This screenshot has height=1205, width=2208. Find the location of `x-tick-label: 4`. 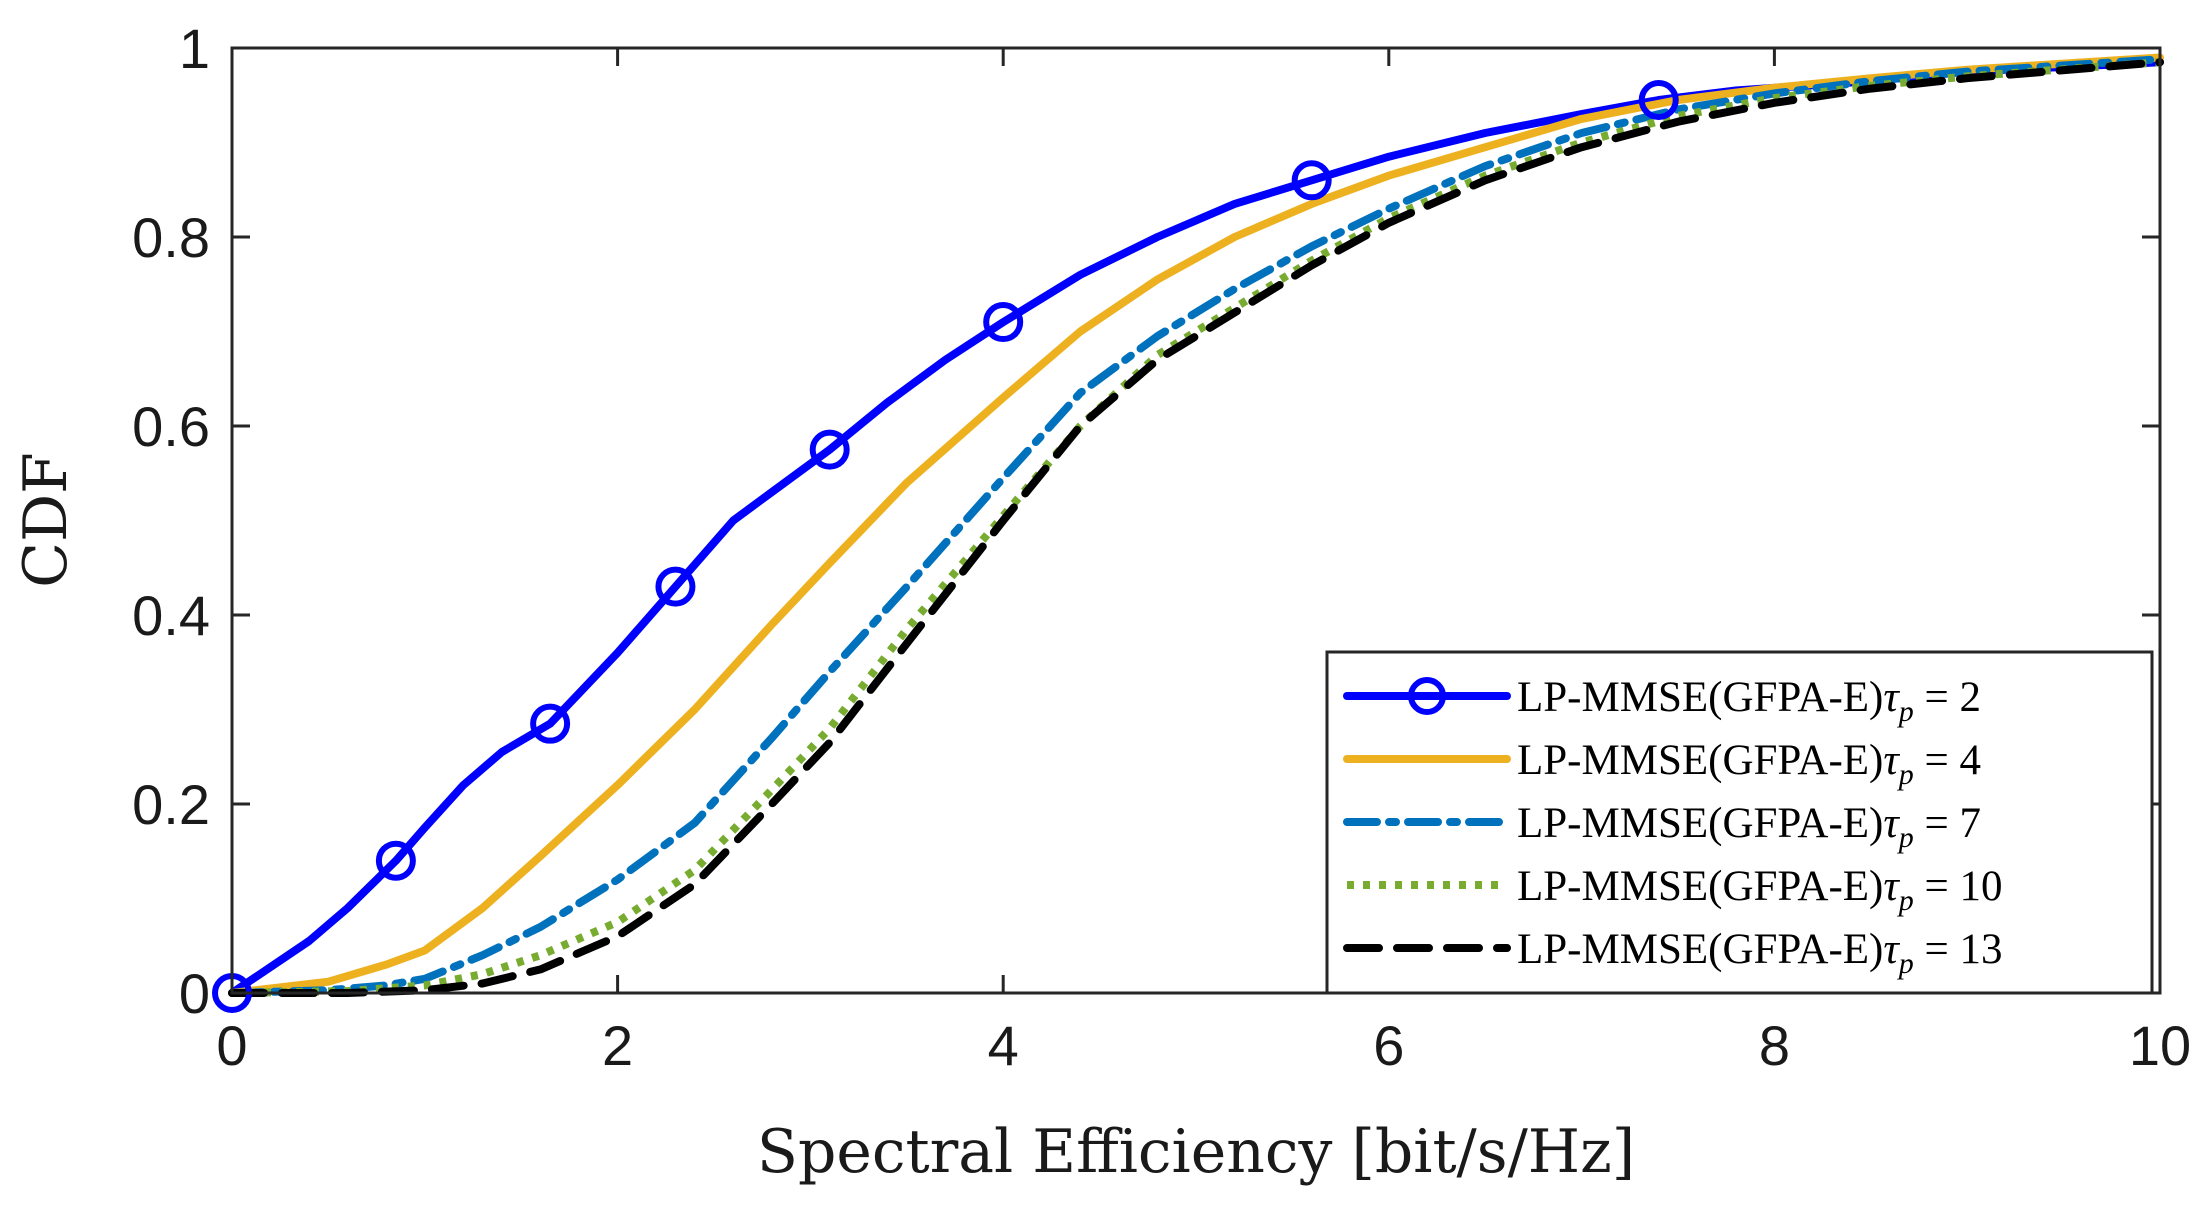

x-tick-label: 4 is located at coordinates (1003, 1045).